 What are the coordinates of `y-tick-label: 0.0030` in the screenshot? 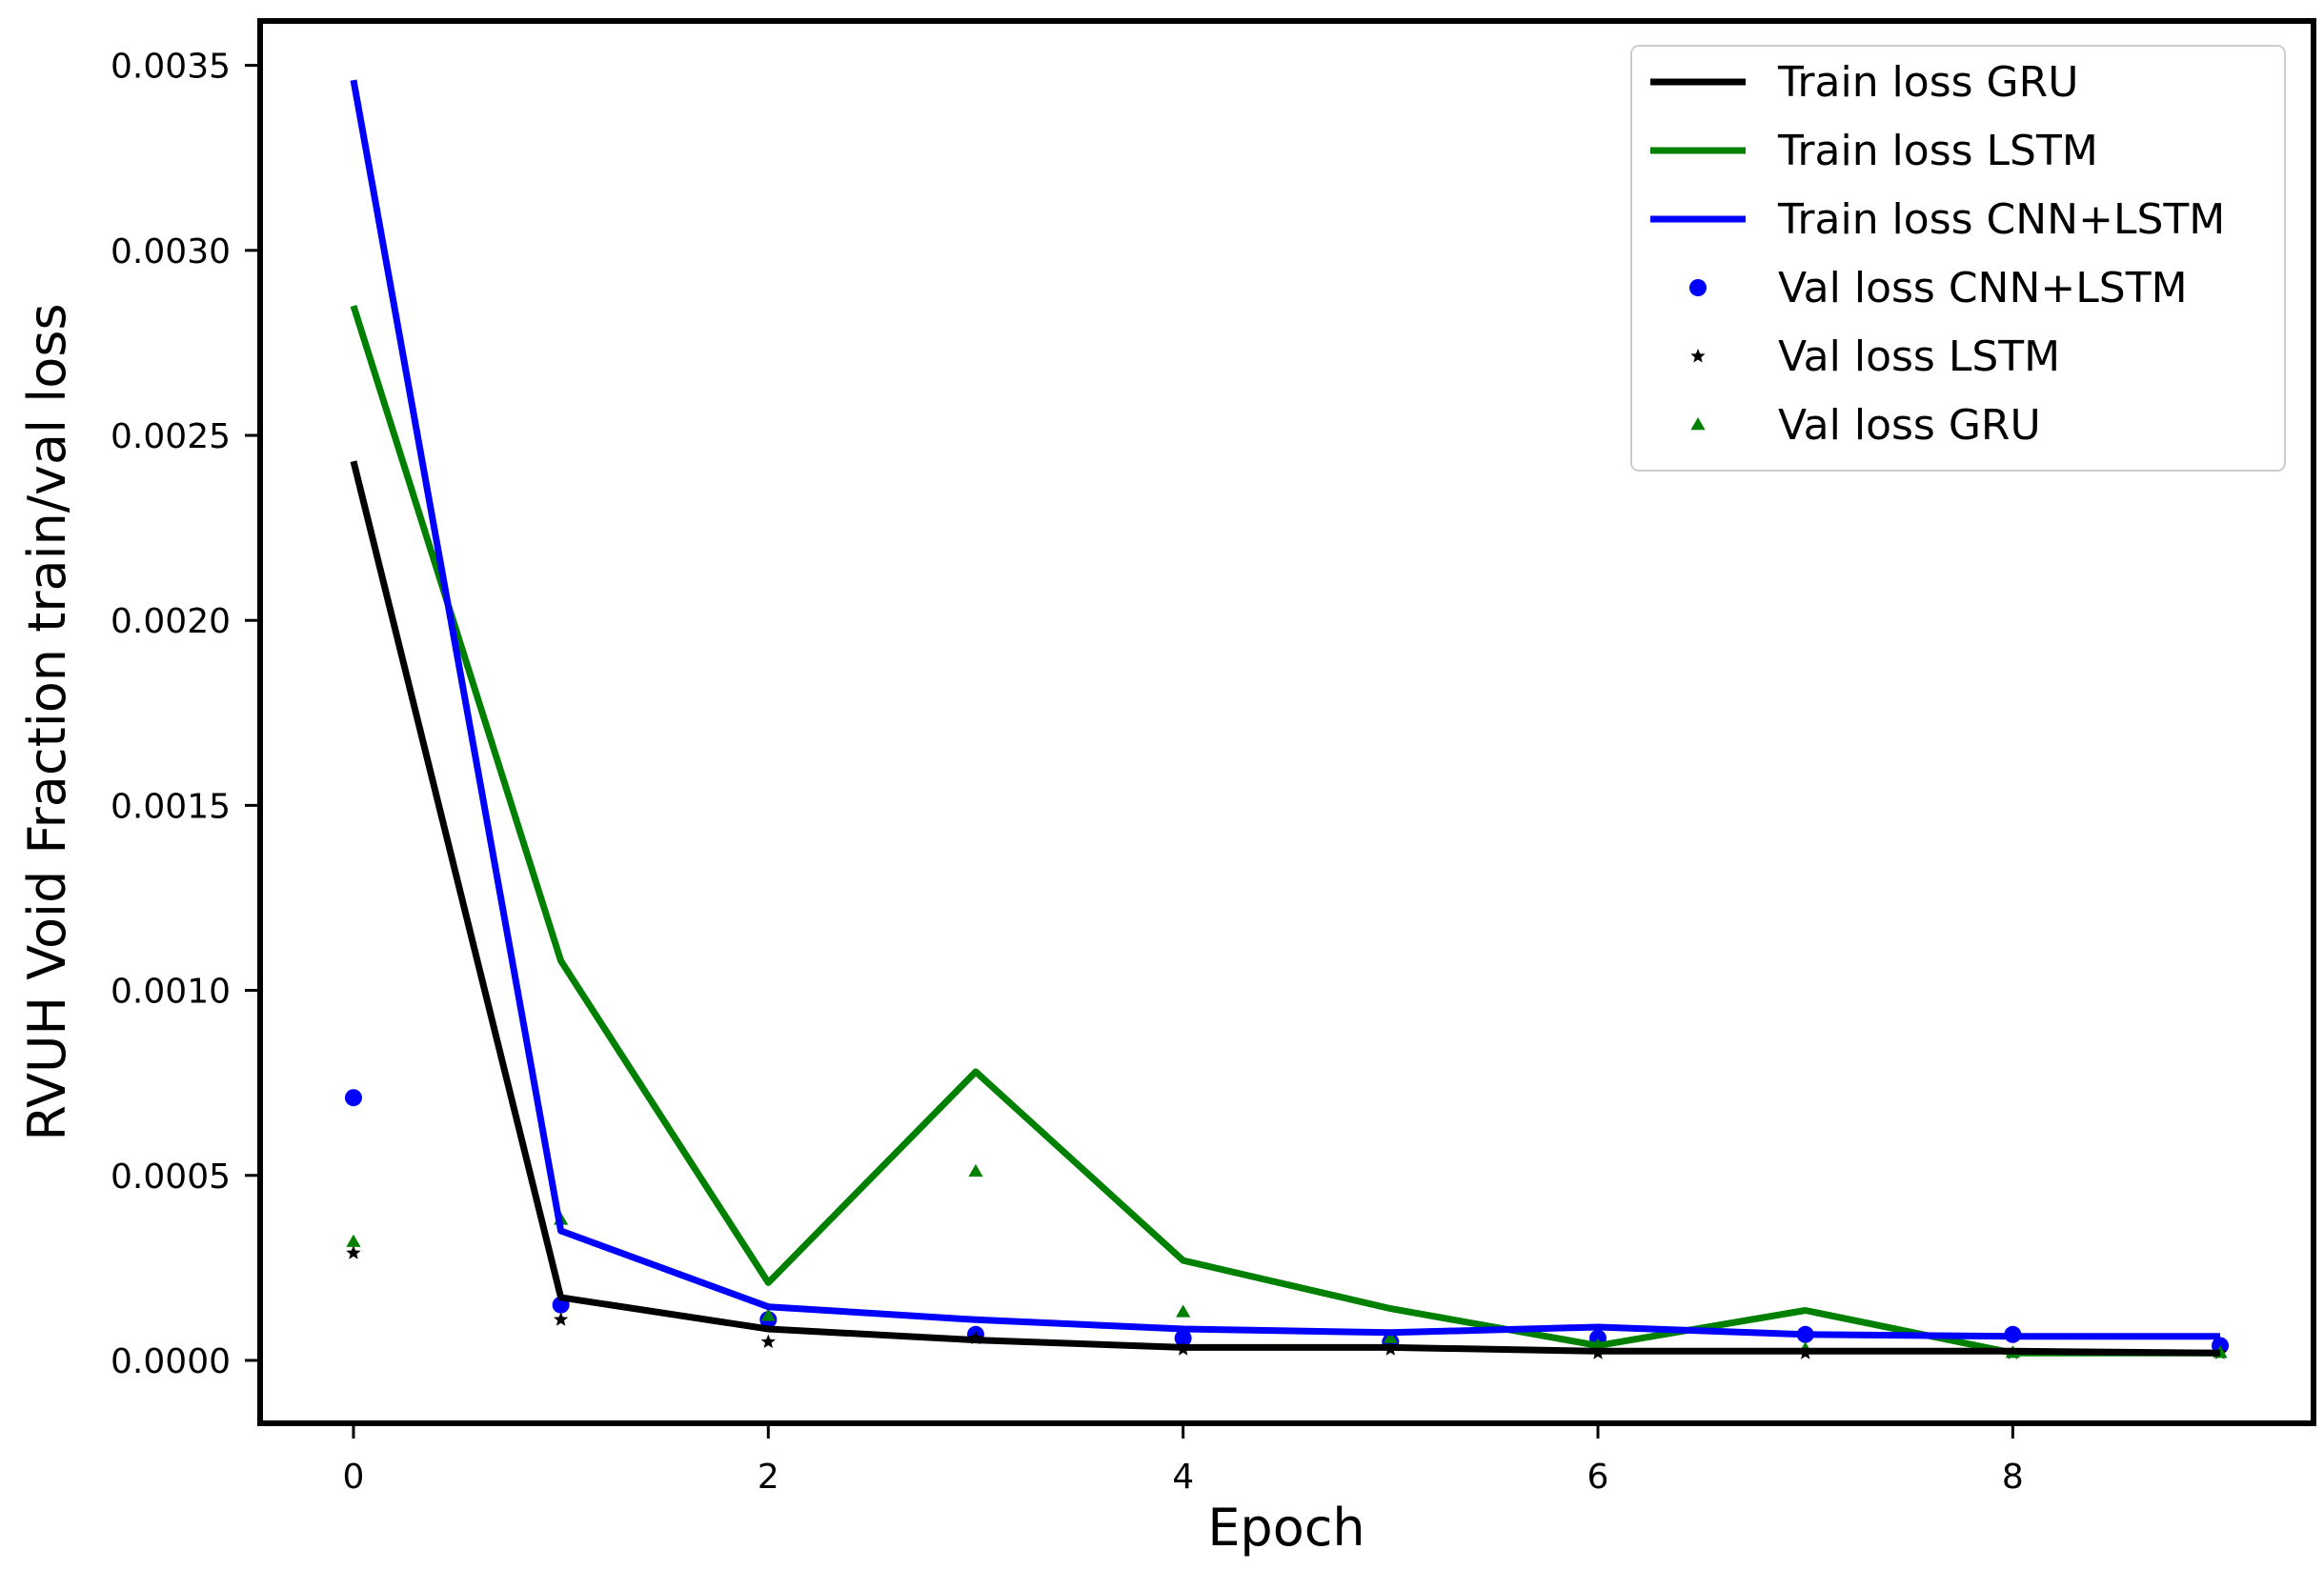 It's located at (171, 252).